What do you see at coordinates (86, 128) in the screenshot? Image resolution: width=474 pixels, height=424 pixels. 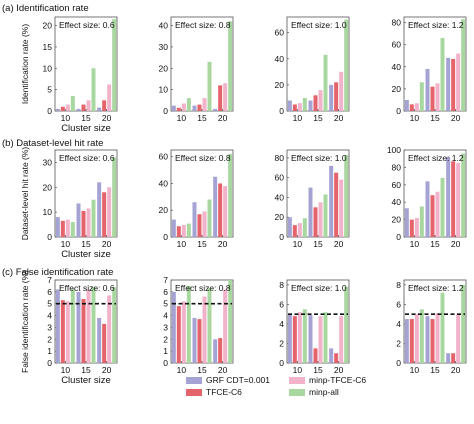 I see `x-axis-label: Cluster size` at bounding box center [86, 128].